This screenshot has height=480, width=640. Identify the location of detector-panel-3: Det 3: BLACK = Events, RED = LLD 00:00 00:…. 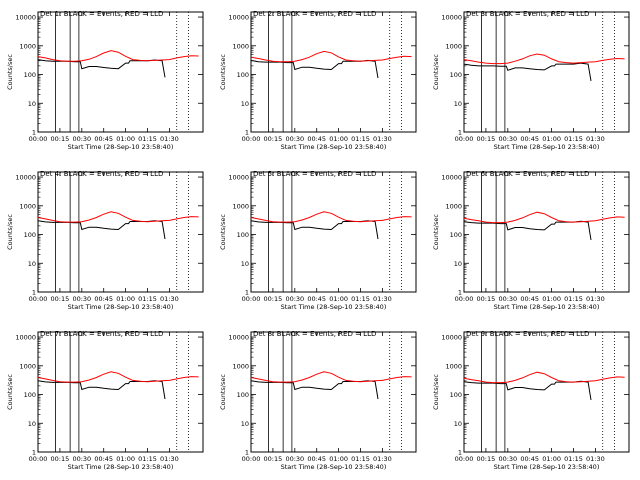
(531, 80).